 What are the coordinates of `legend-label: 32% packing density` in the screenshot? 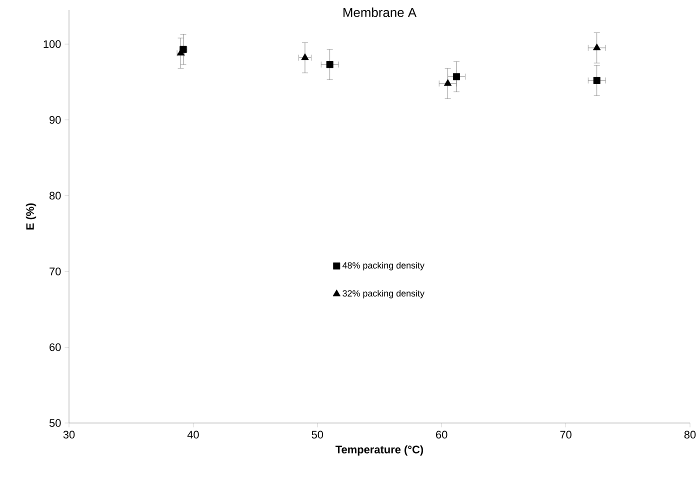 It's located at (383, 294).